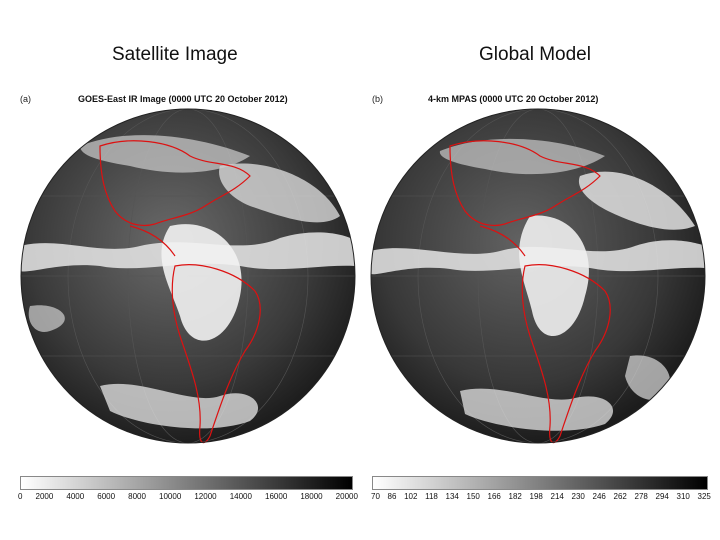 The width and height of the screenshot is (720, 540). What do you see at coordinates (25, 99) in the screenshot?
I see `panel-a-label: (a)` at bounding box center [25, 99].